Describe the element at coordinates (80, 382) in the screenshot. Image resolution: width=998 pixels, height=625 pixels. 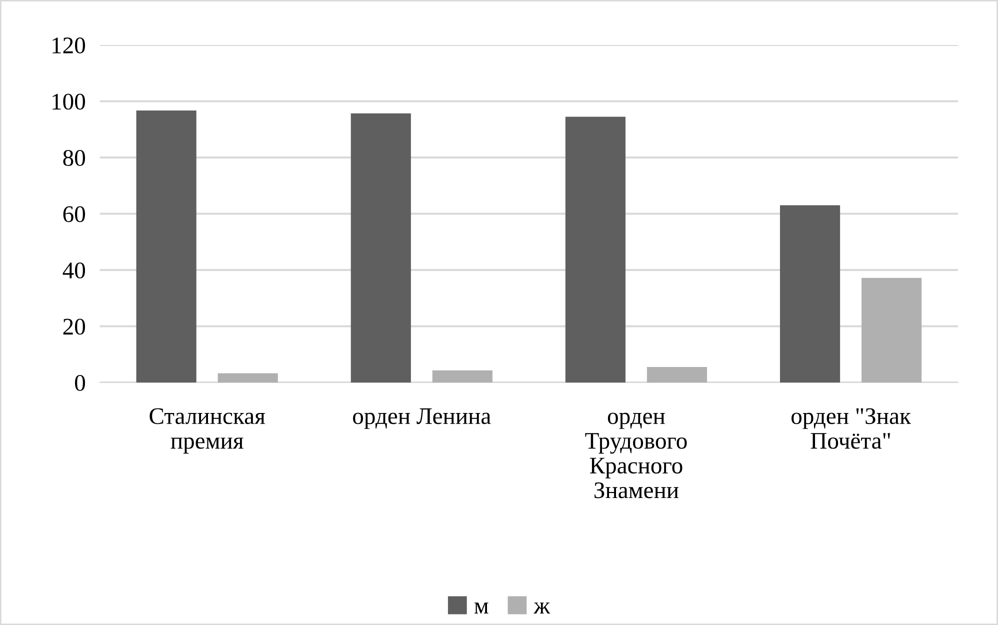
I see `y-tick-label: 0` at that location.